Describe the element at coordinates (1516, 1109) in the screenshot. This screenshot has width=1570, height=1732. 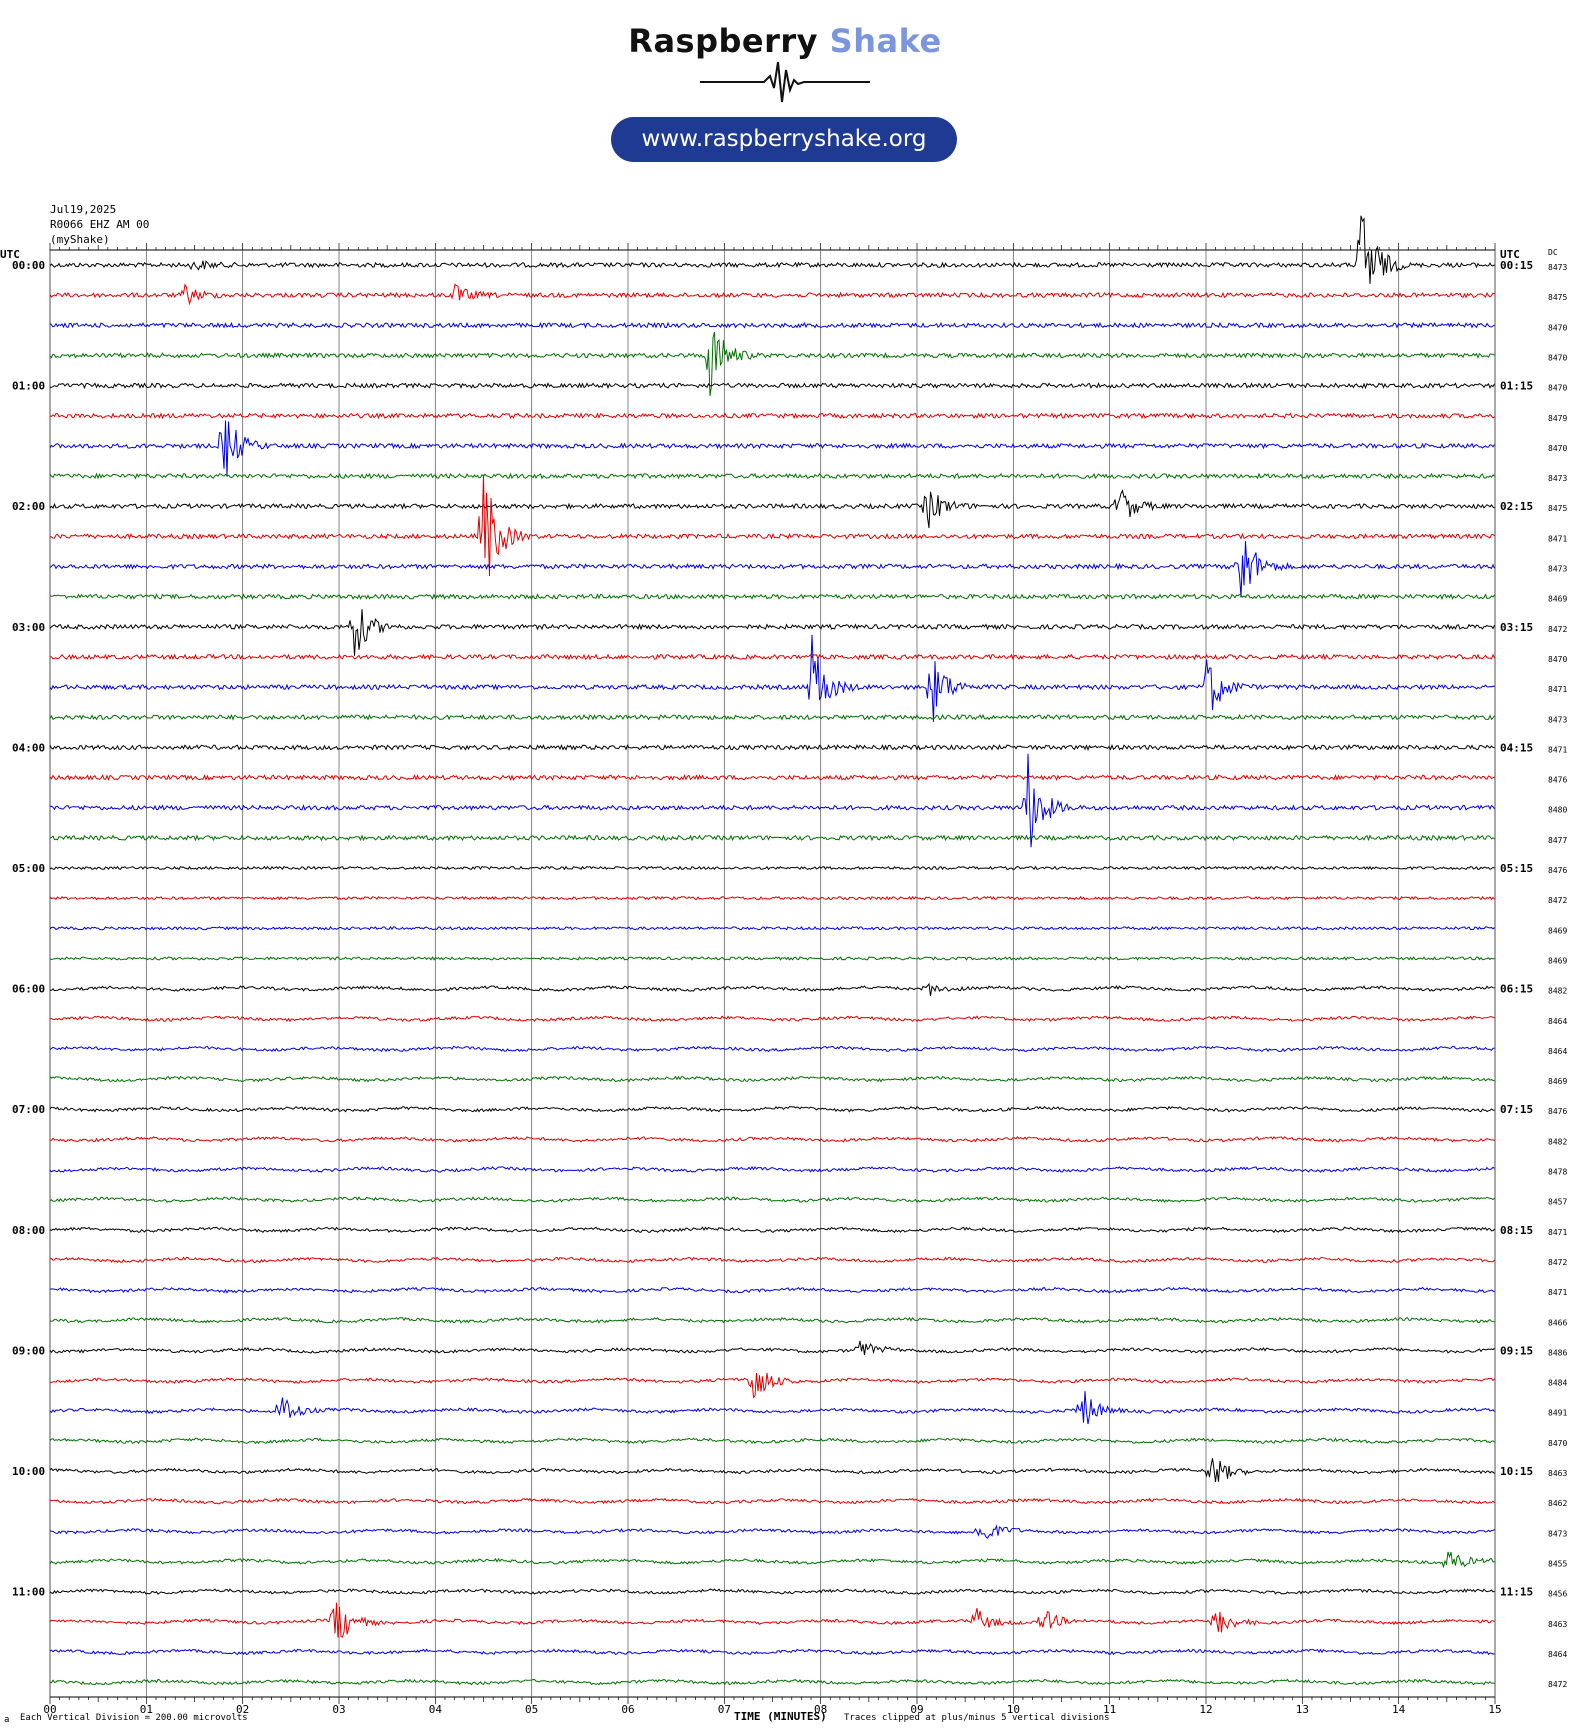
I see `utc-hour-label-right: 07:15` at that location.